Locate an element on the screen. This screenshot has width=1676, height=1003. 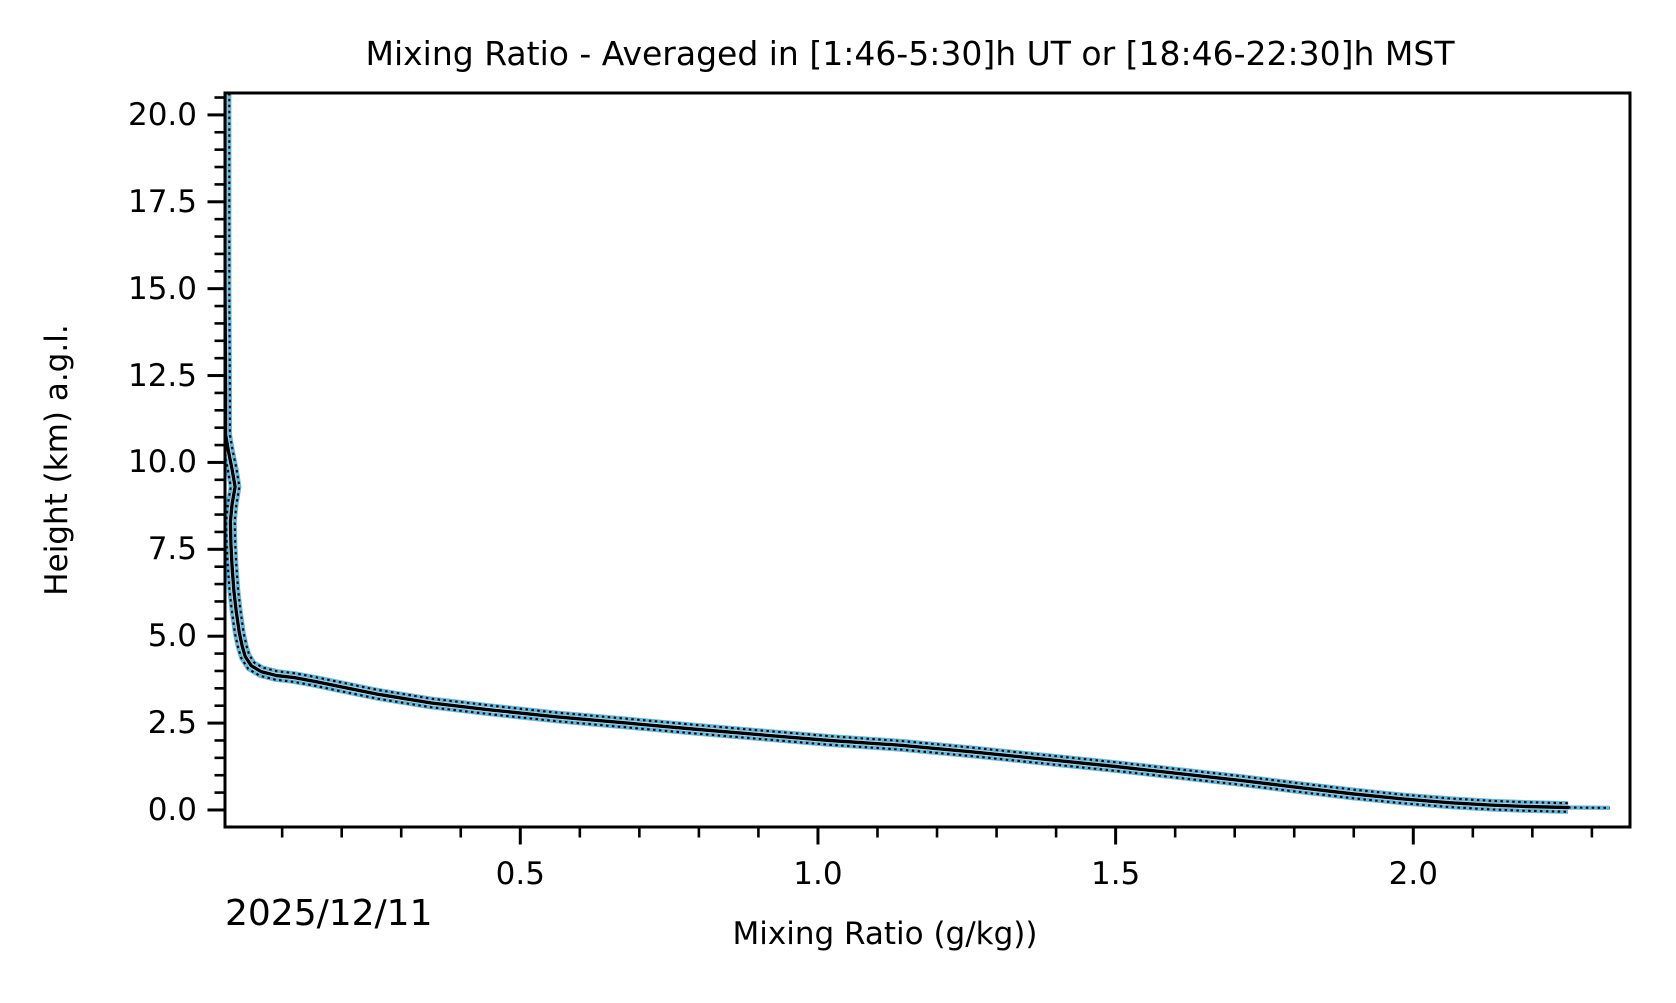
y-tick-label: 0.0 is located at coordinates (172, 809).